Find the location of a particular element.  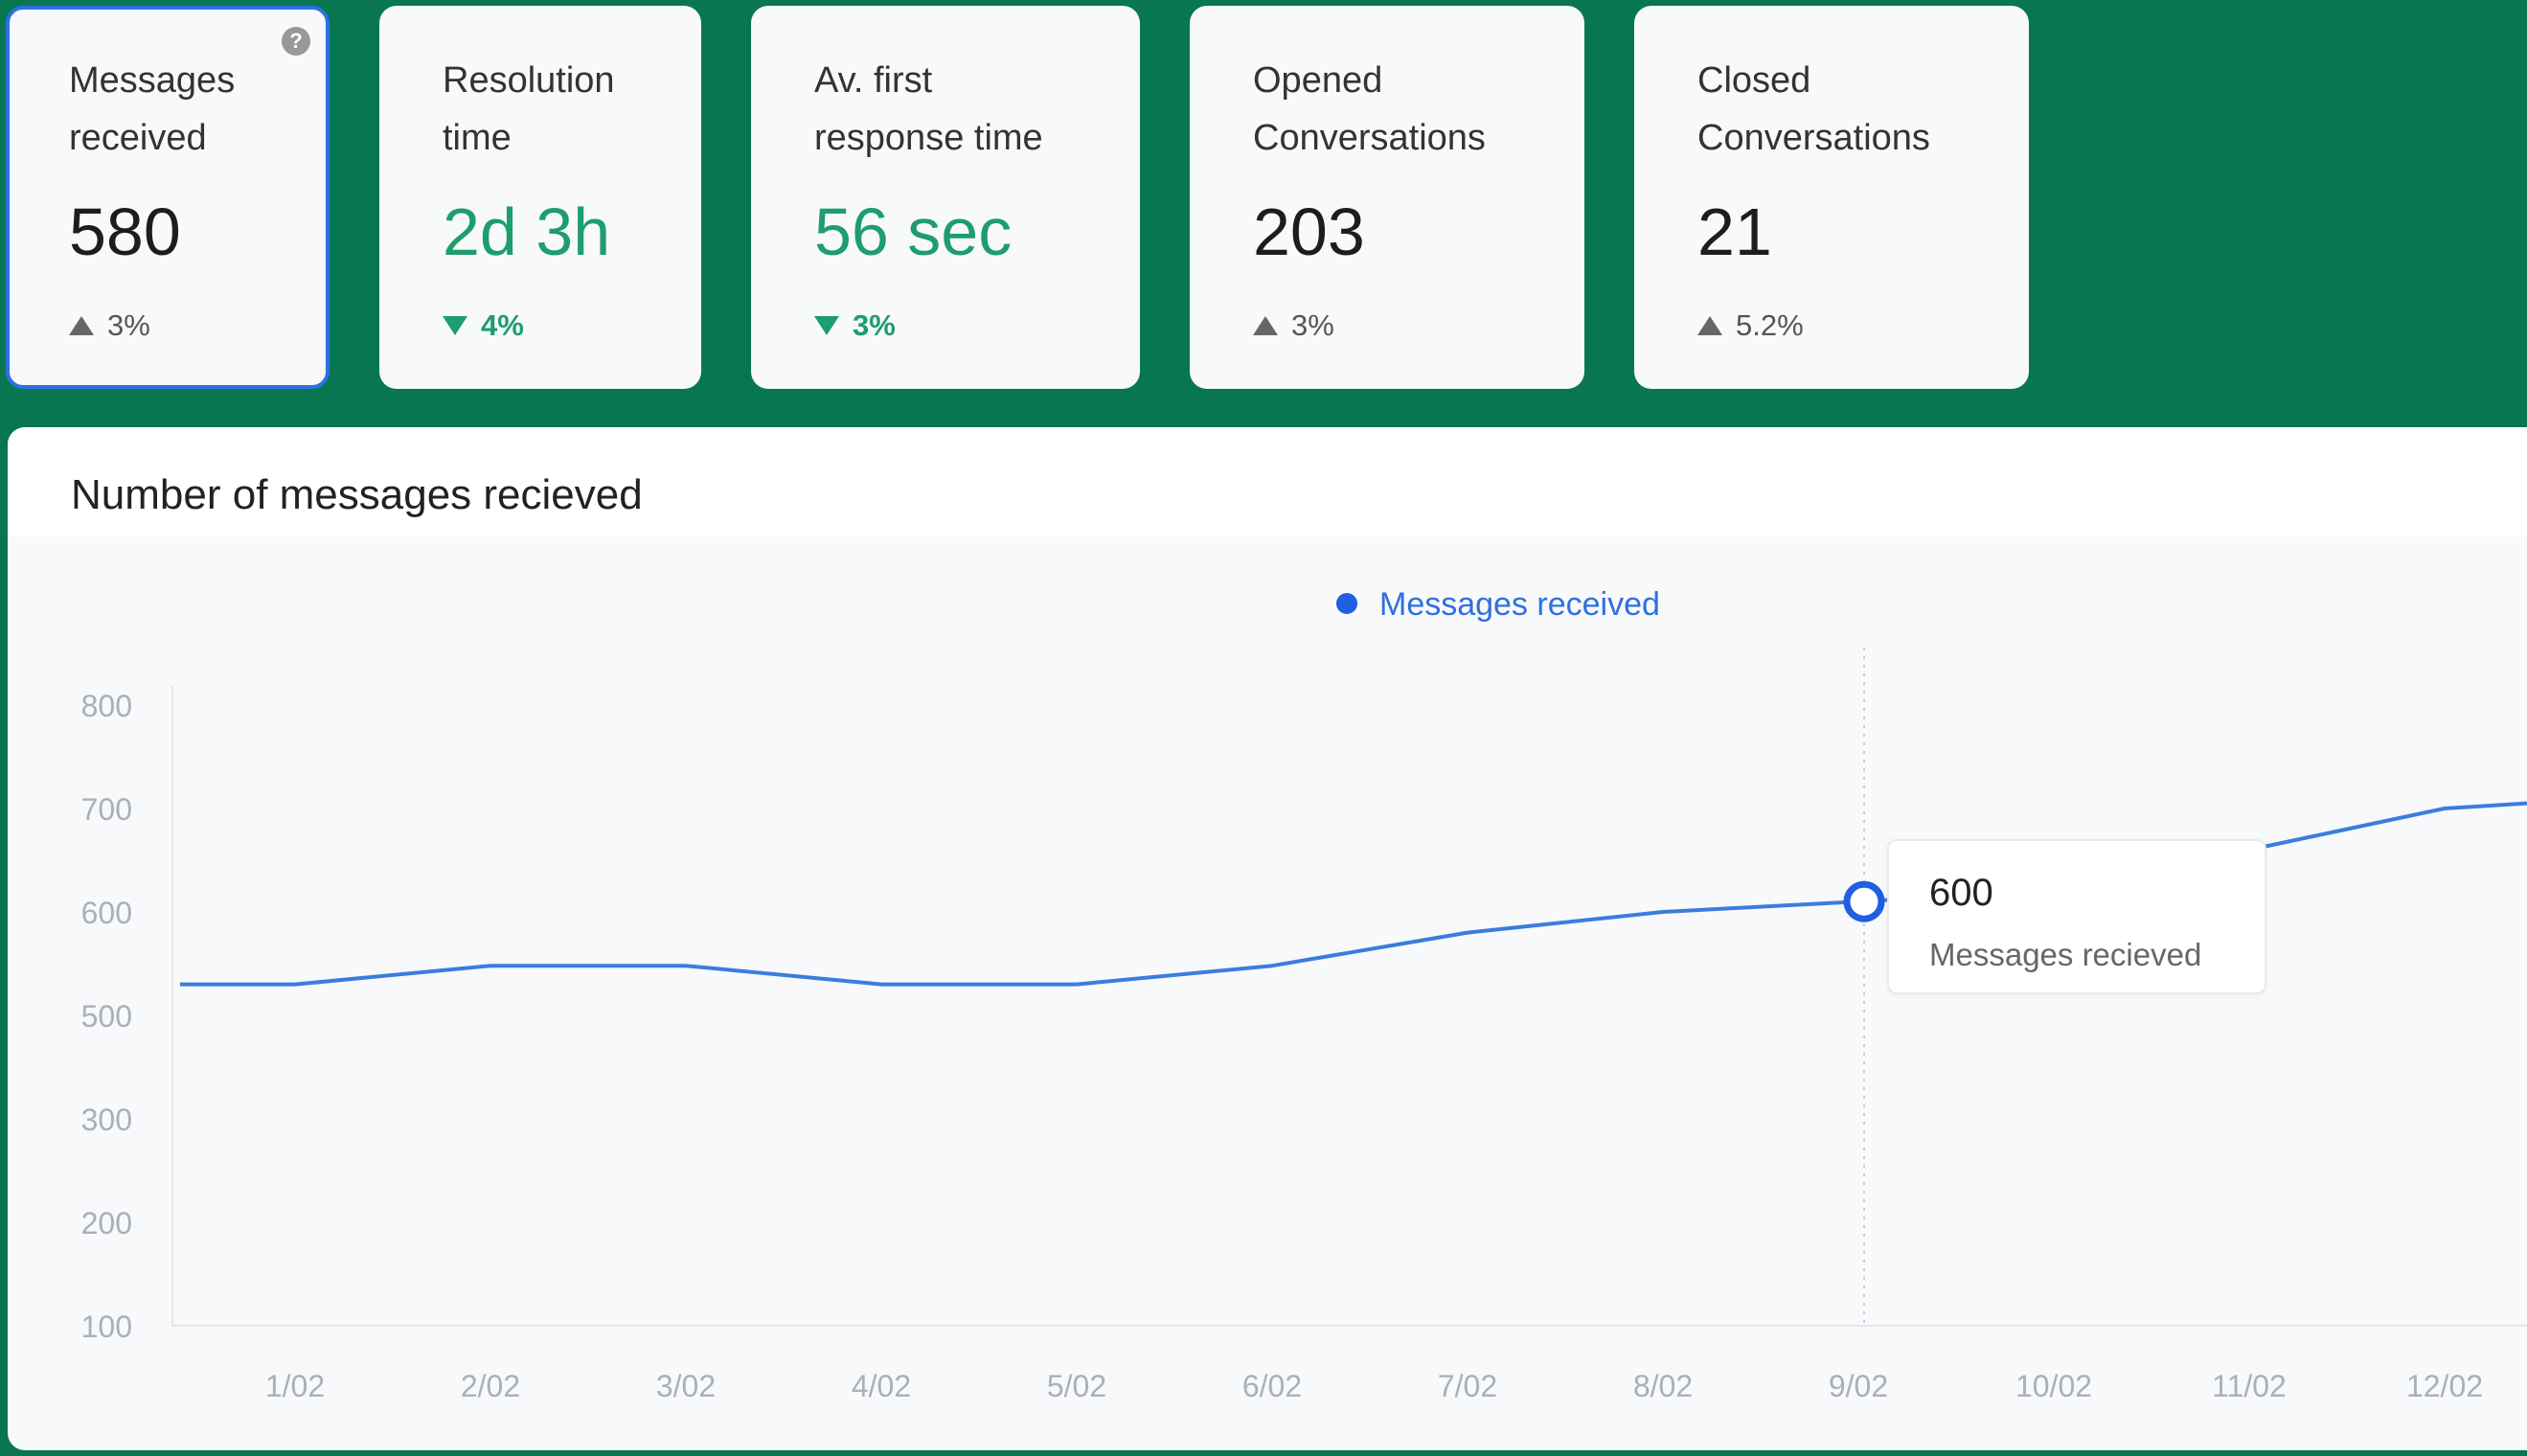

x-tick-label: 4/02 is located at coordinates (882, 1386).